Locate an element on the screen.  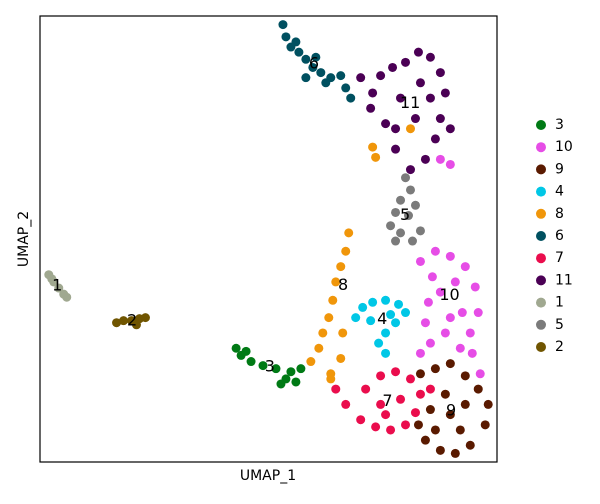
cluster-label: 10 is located at coordinates (449, 294).